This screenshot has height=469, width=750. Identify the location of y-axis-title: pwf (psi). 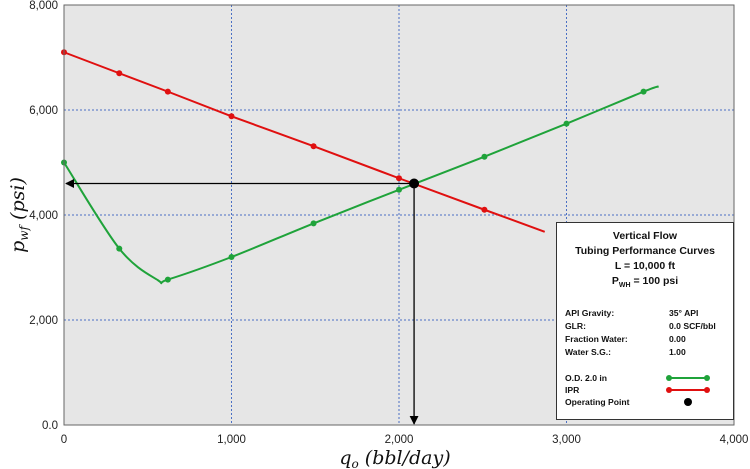
(19, 215).